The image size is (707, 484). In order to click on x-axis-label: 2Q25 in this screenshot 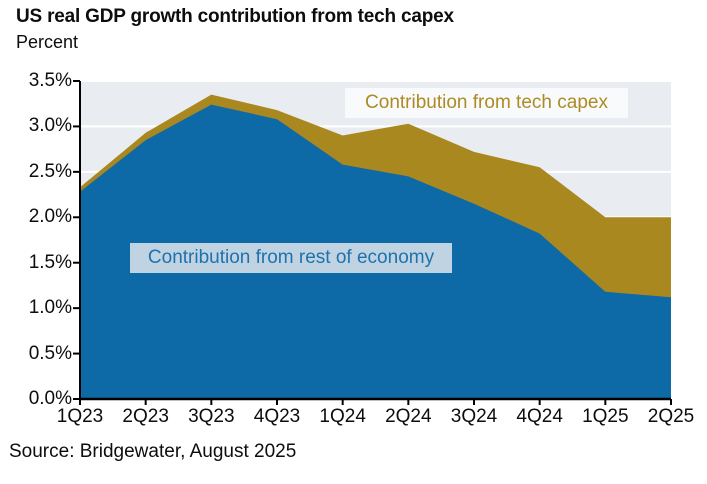, I will do `click(671, 416)`.